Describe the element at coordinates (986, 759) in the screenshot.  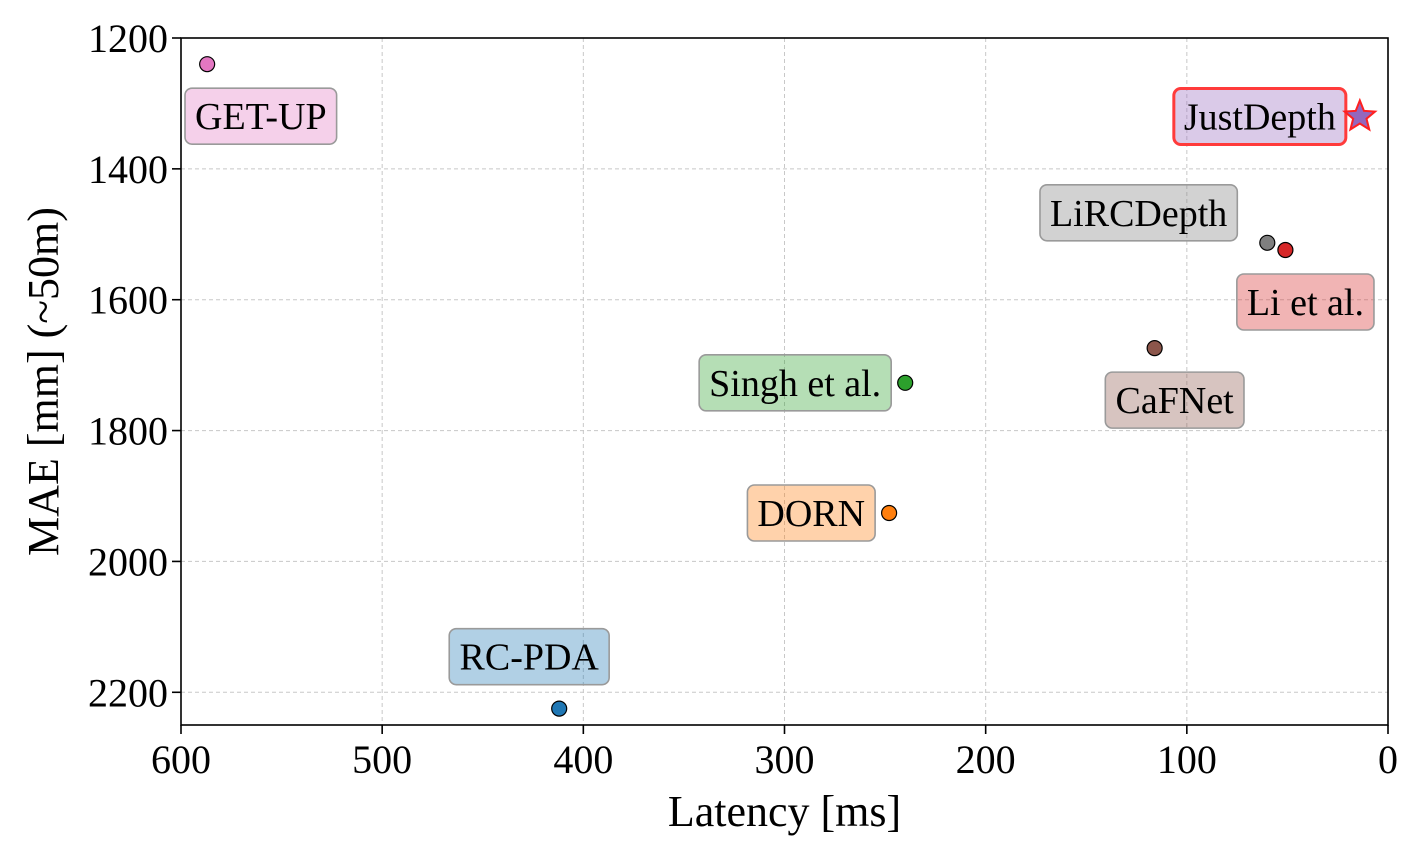
I see `x-tick-label: 200` at that location.